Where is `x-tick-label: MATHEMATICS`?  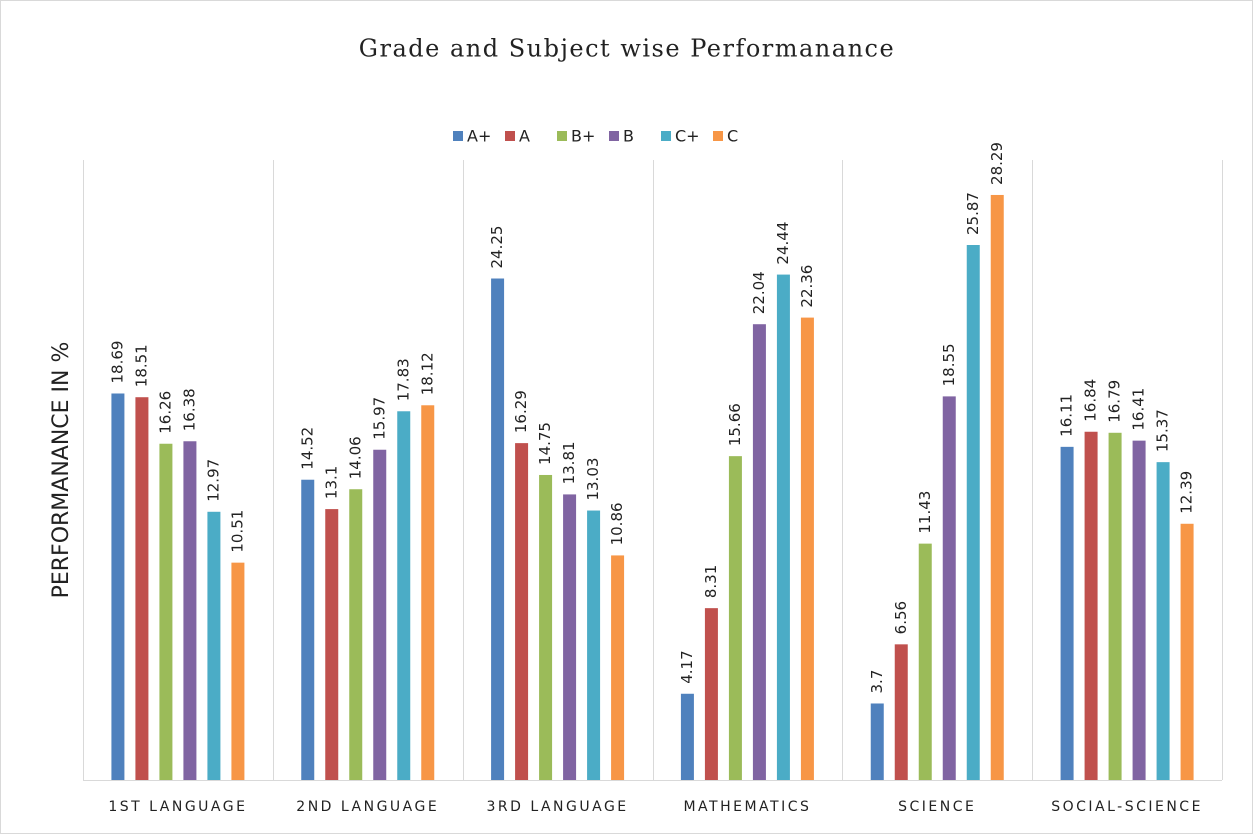
x-tick-label: MATHEMATICS is located at coordinates (747, 807).